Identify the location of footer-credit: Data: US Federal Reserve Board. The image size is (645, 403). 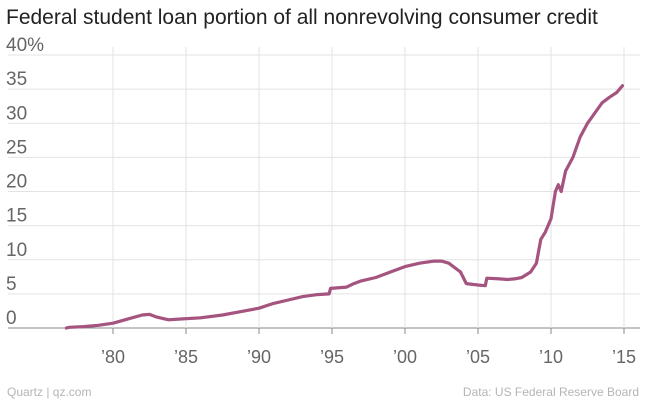
(550, 392).